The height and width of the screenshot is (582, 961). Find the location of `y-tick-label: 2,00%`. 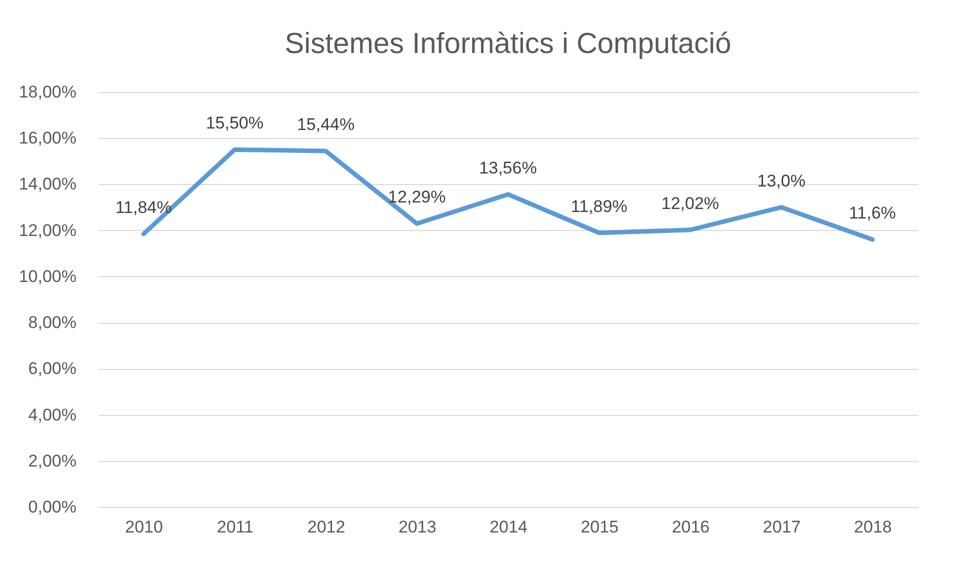

y-tick-label: 2,00% is located at coordinates (52, 460).